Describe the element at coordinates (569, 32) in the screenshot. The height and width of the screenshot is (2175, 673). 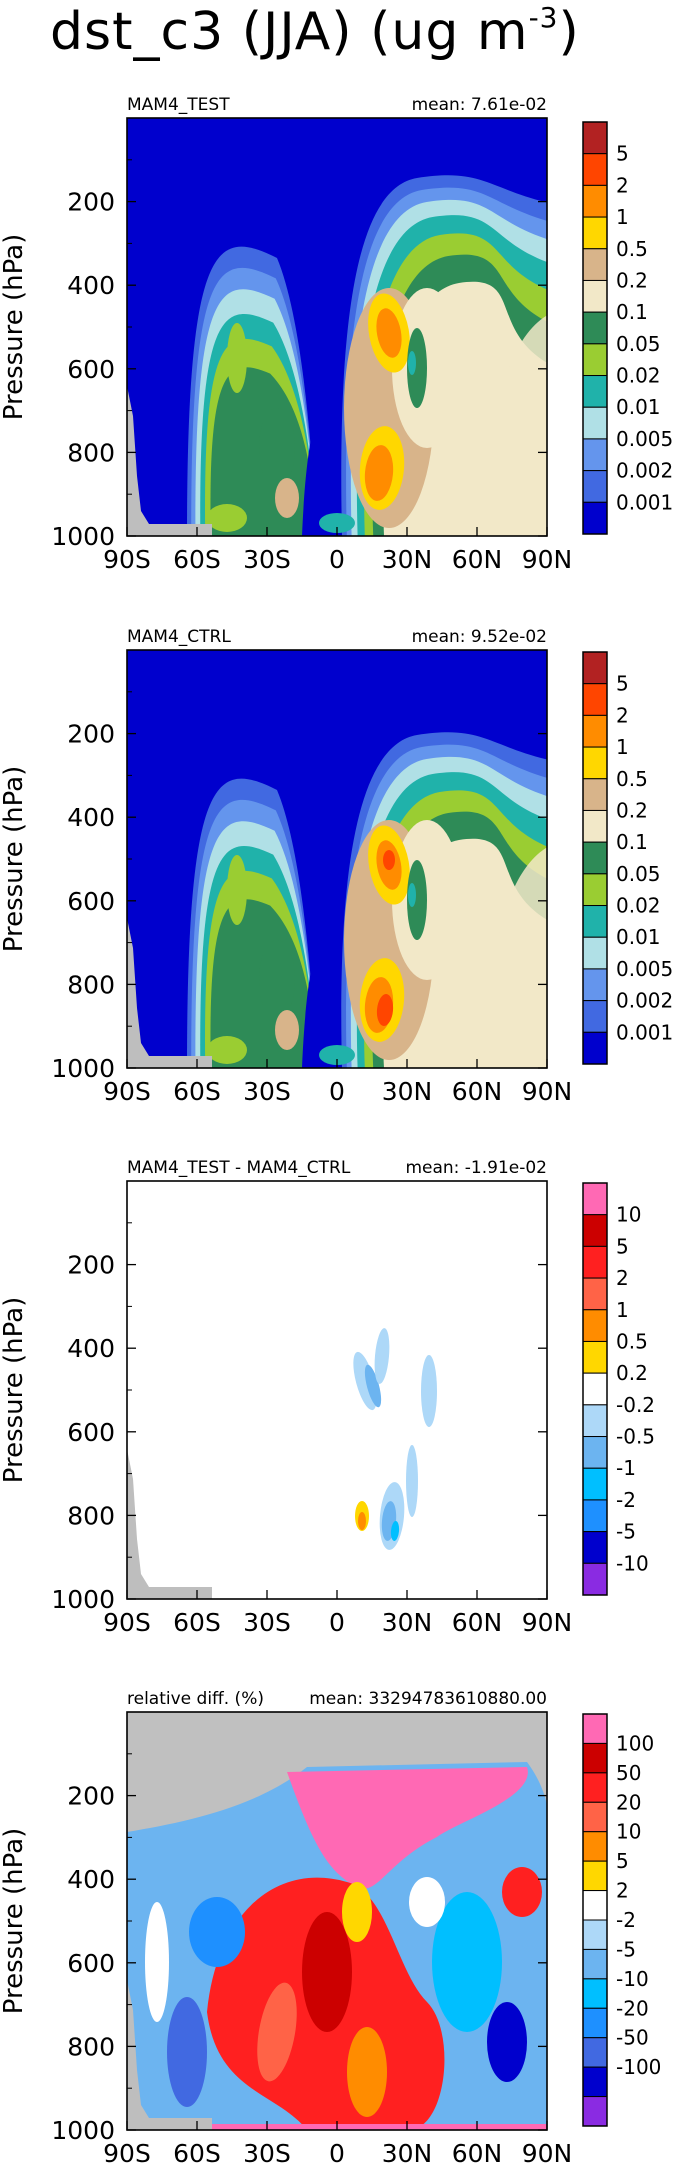
I see `figure-title-close: )` at that location.